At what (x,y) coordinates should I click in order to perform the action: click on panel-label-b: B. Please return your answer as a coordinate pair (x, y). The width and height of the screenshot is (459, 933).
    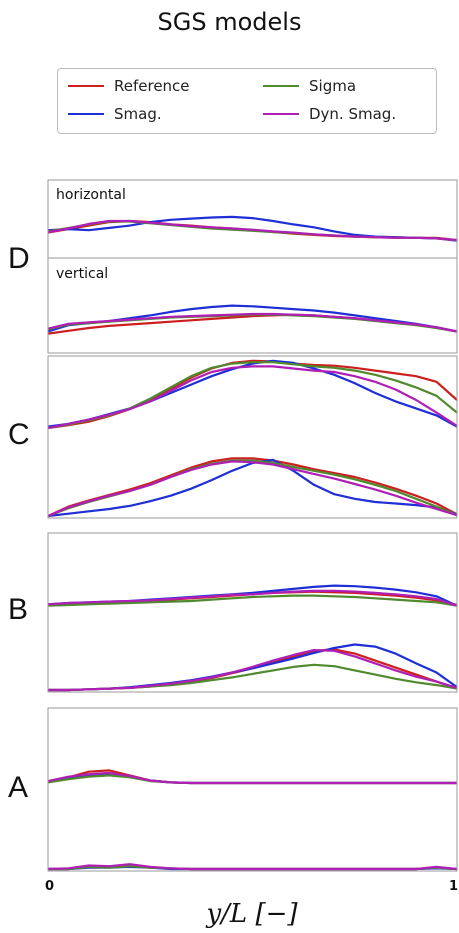
    Looking at the image, I should click on (18, 609).